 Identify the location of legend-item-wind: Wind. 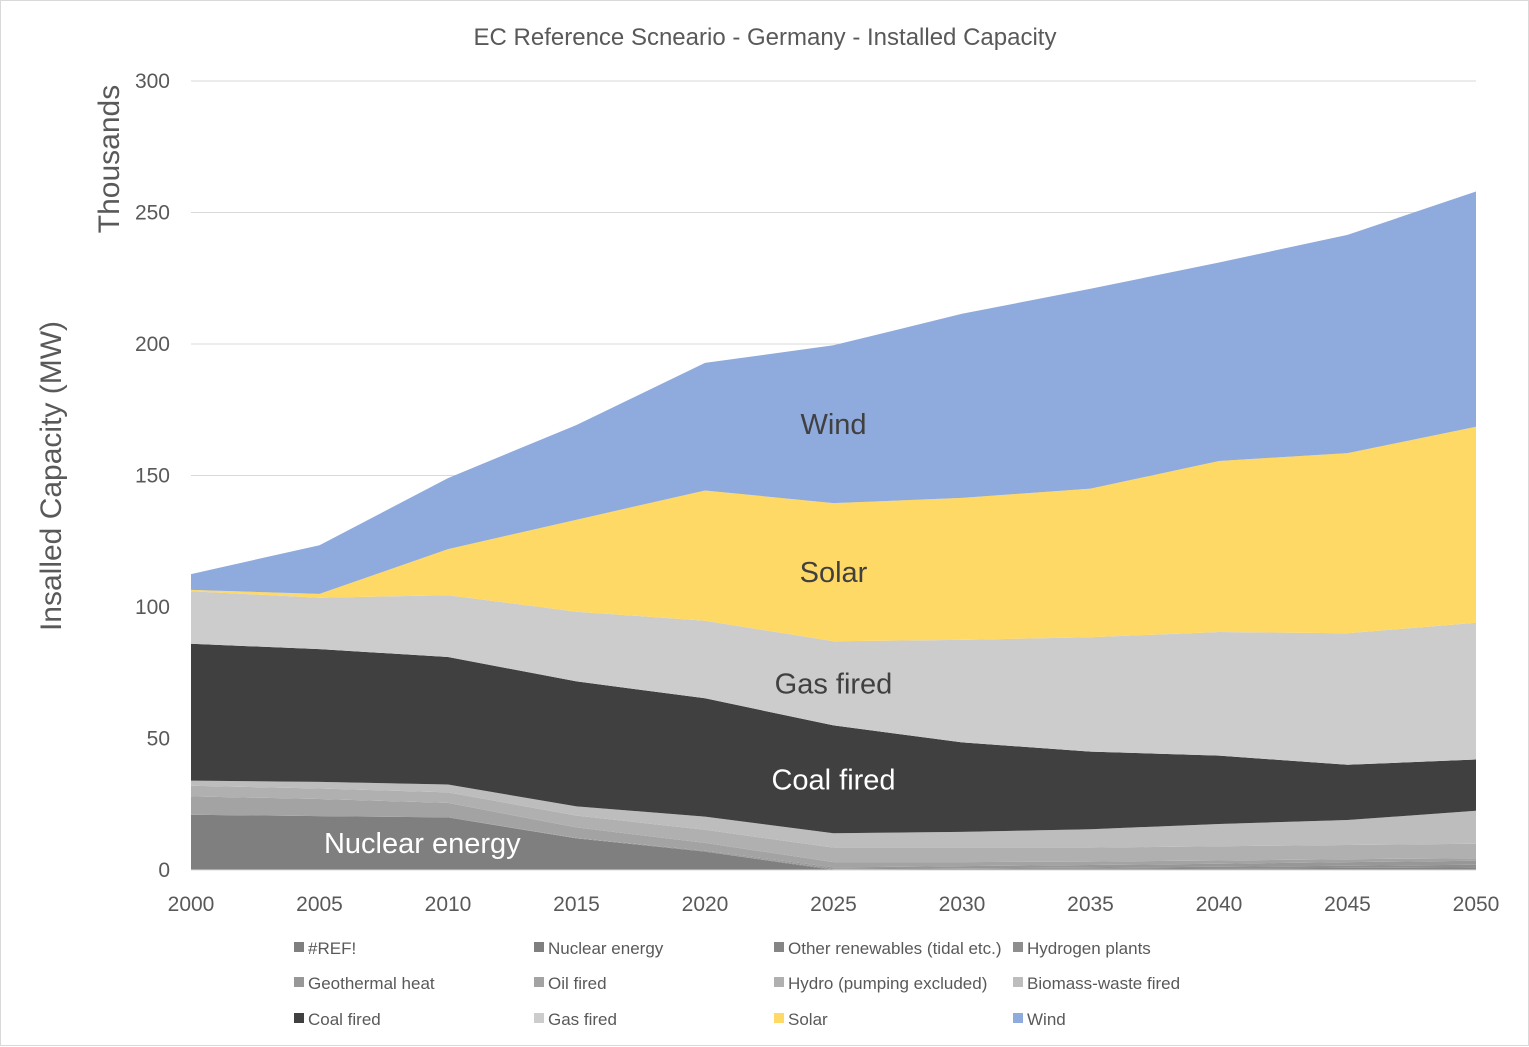
(1039, 1019).